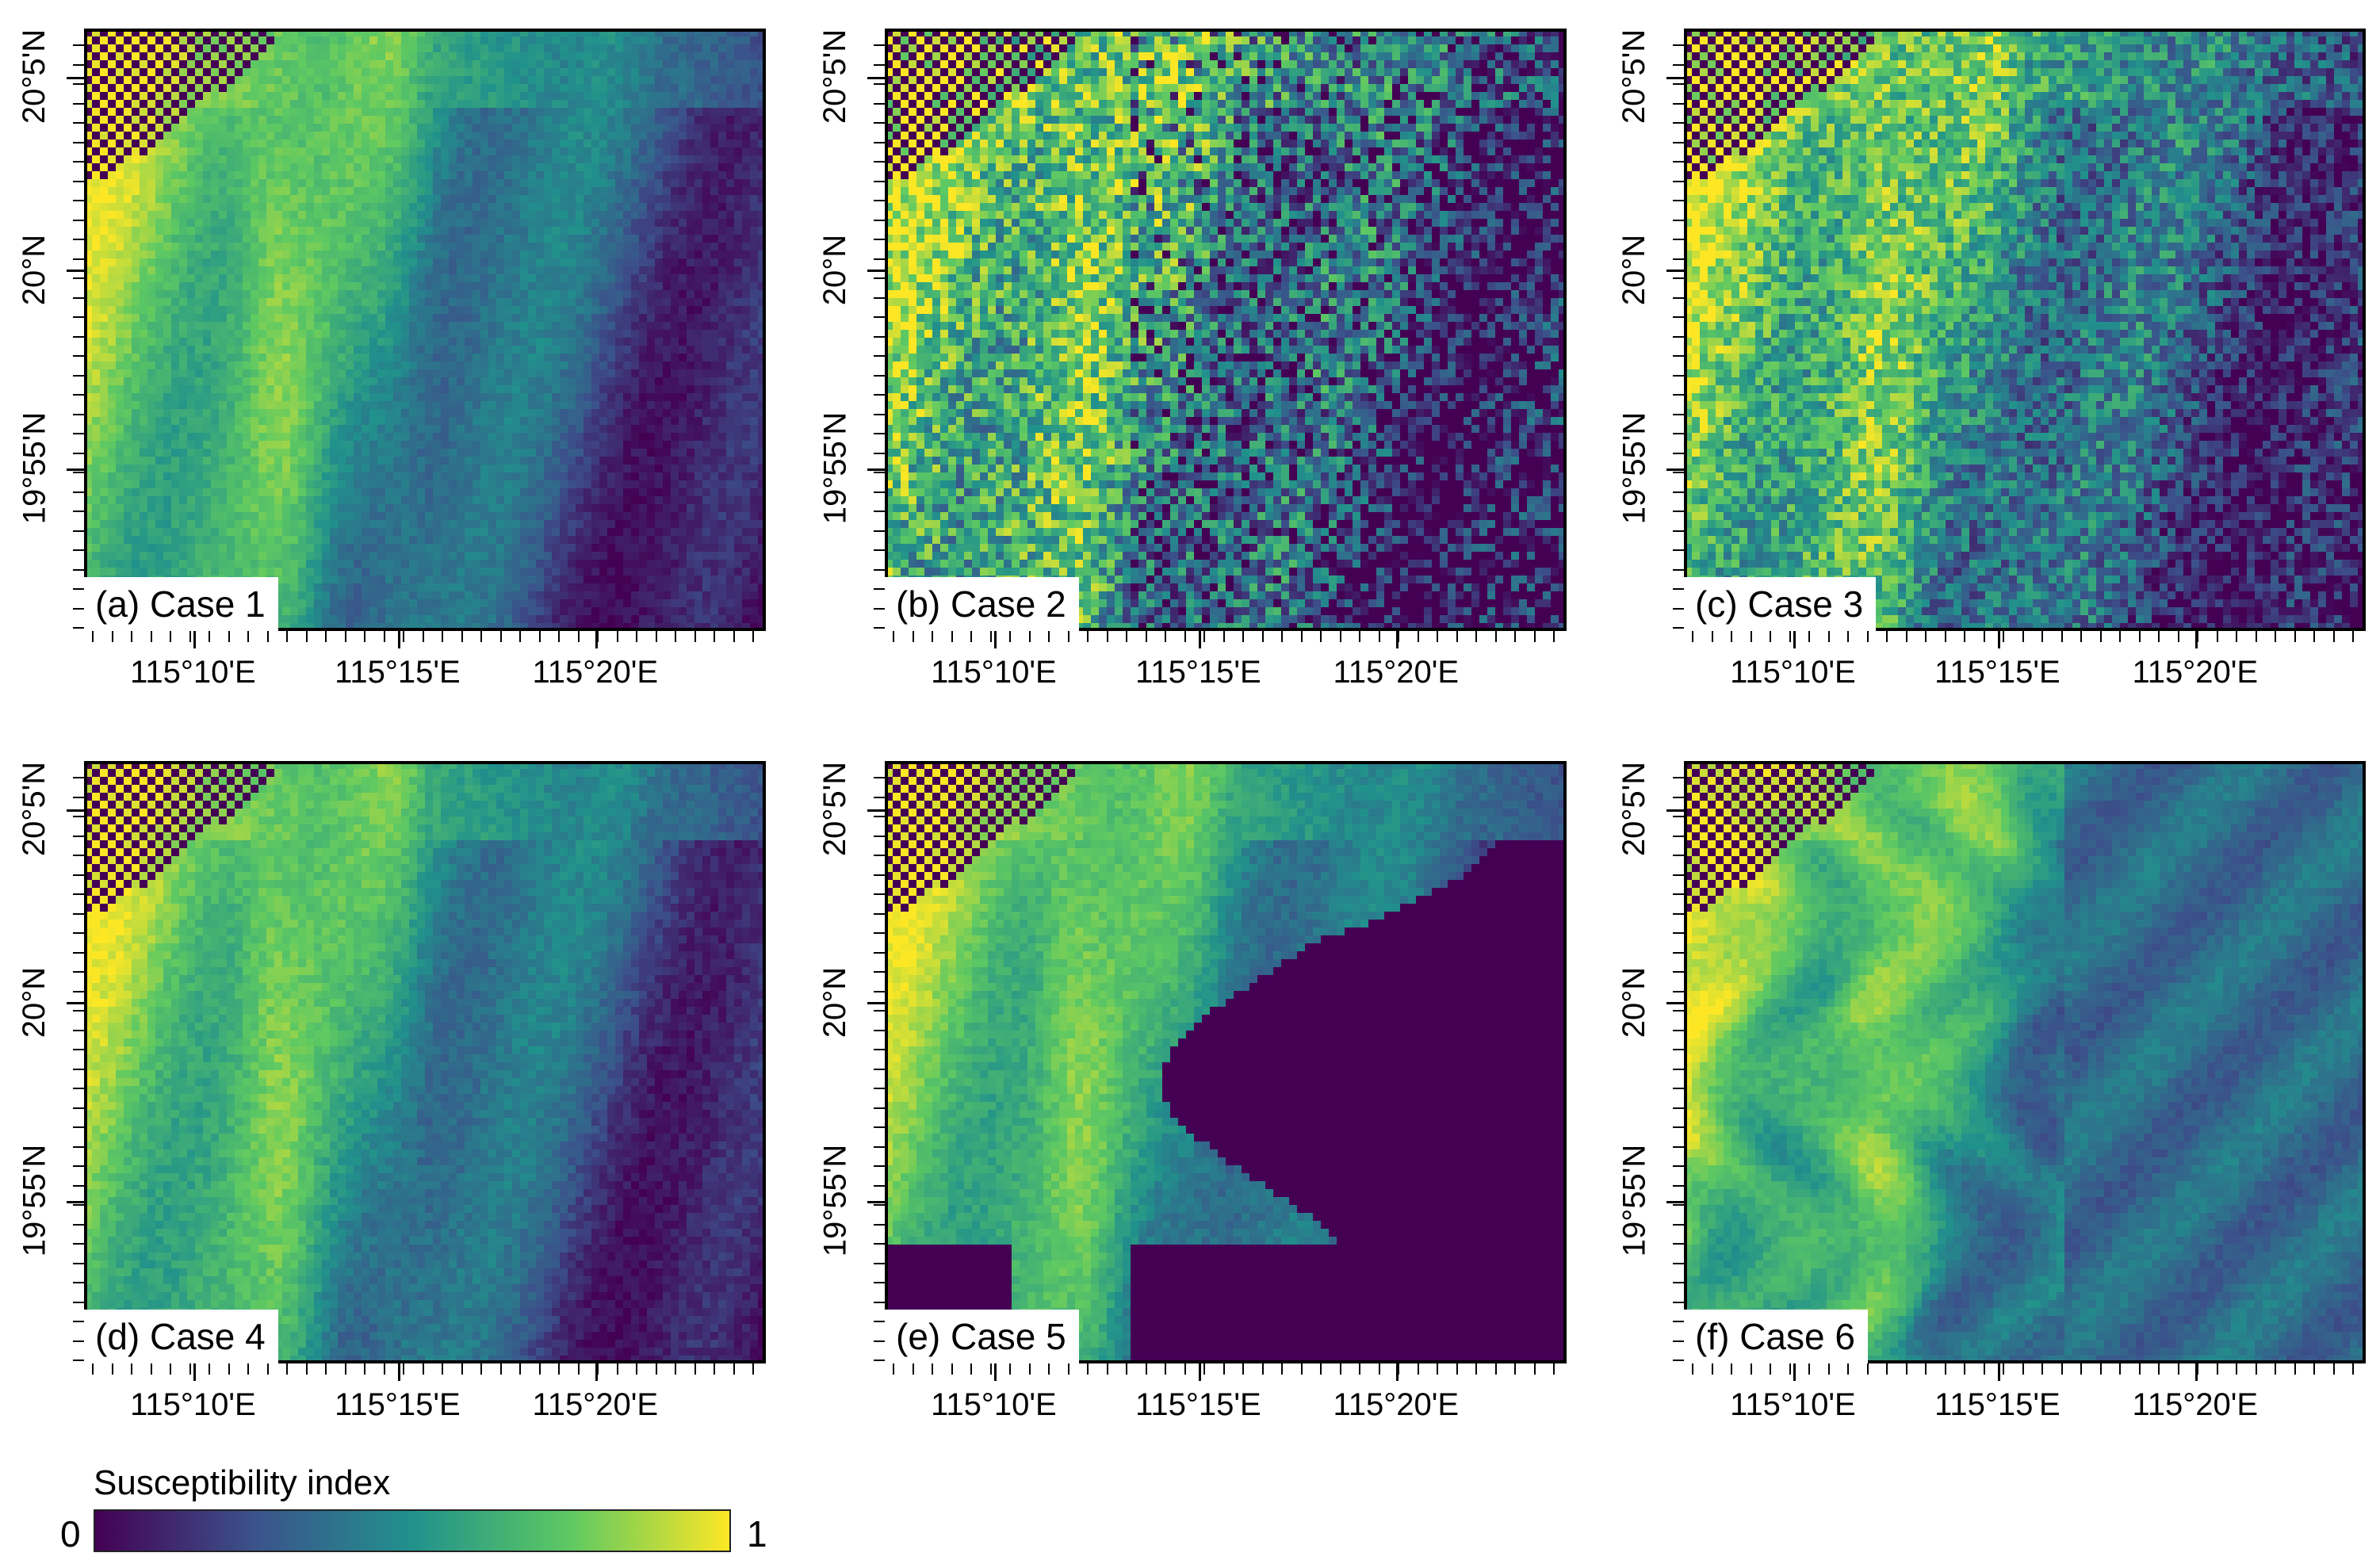 This screenshot has height=1568, width=2380. Describe the element at coordinates (34, 76) in the screenshot. I see `y-axis-label: 20°5'N` at that location.